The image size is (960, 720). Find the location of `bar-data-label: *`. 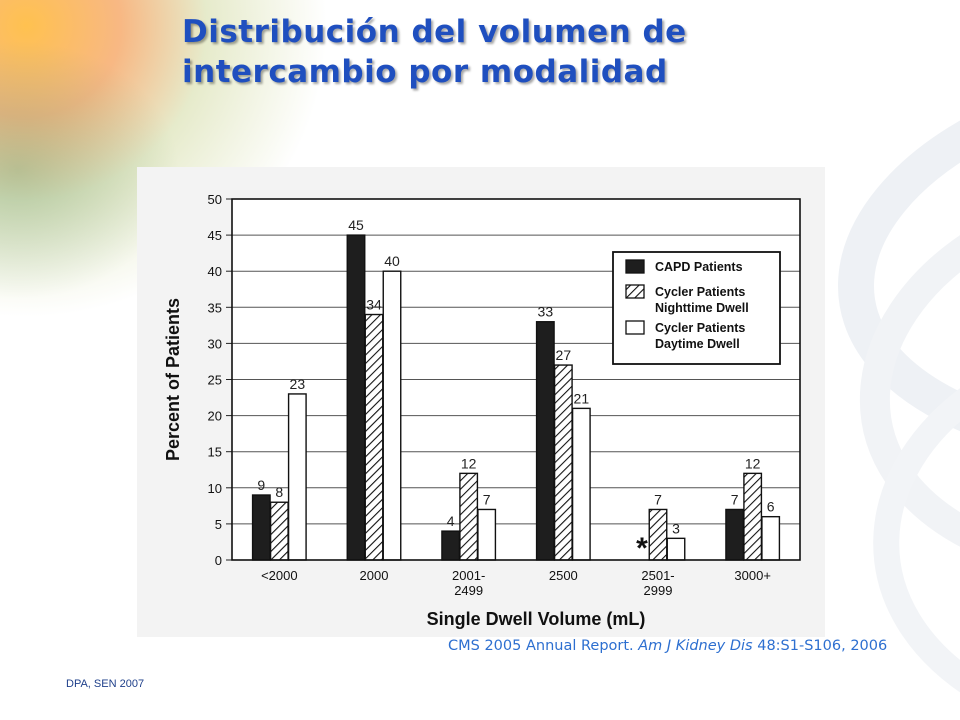

bar-data-label: * is located at coordinates (642, 548).